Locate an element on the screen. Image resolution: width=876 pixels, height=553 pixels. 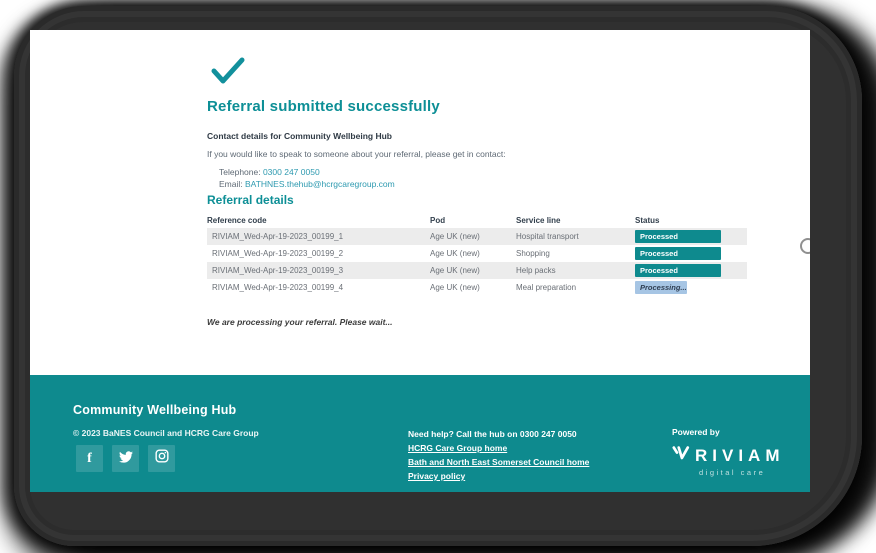
column-header-pod: Pod is located at coordinates (438, 220).